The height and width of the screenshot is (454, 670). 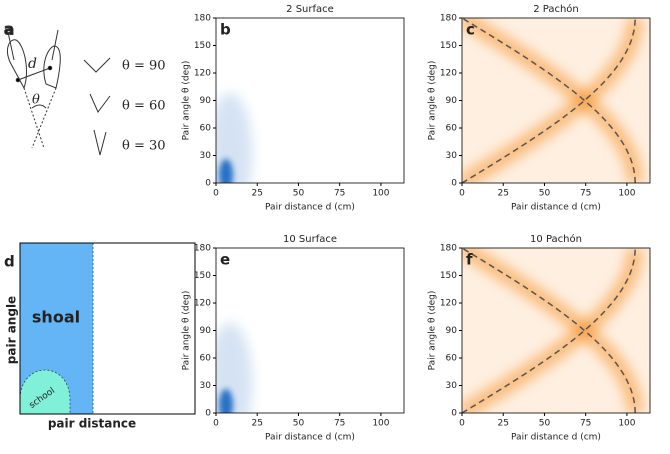 What do you see at coordinates (144, 66) in the screenshot?
I see `example-label: θ = 90` at bounding box center [144, 66].